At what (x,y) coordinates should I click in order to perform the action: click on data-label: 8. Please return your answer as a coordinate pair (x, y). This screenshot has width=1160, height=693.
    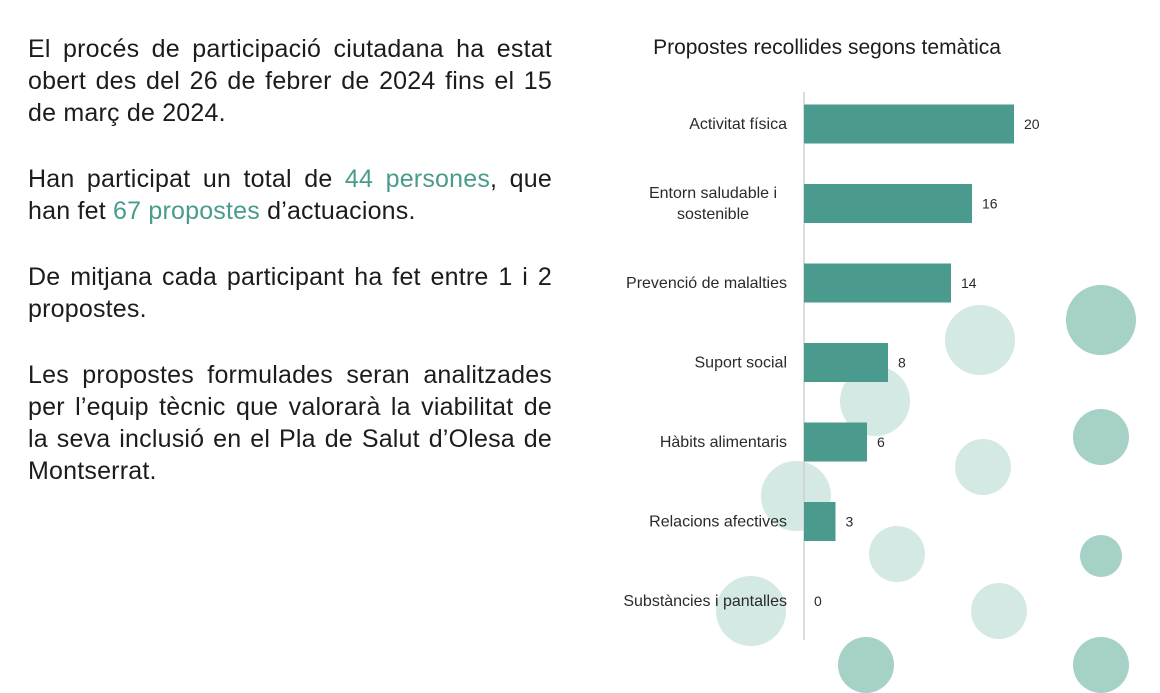
    Looking at the image, I should click on (902, 363).